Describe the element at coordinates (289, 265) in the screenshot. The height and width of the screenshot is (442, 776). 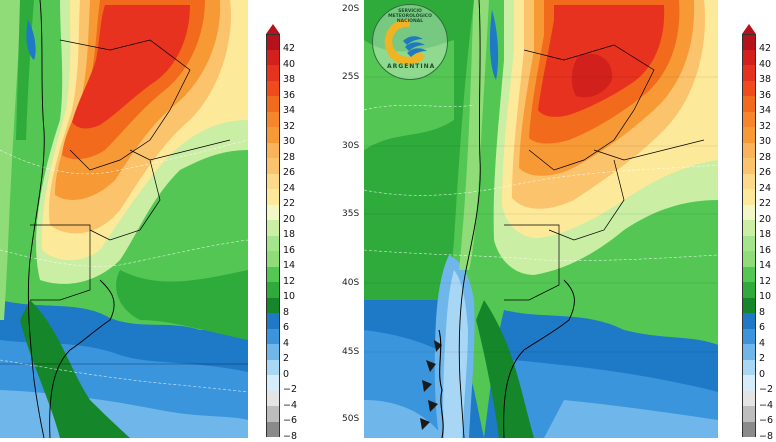
I see `colorbar-tick-label: 14` at that location.